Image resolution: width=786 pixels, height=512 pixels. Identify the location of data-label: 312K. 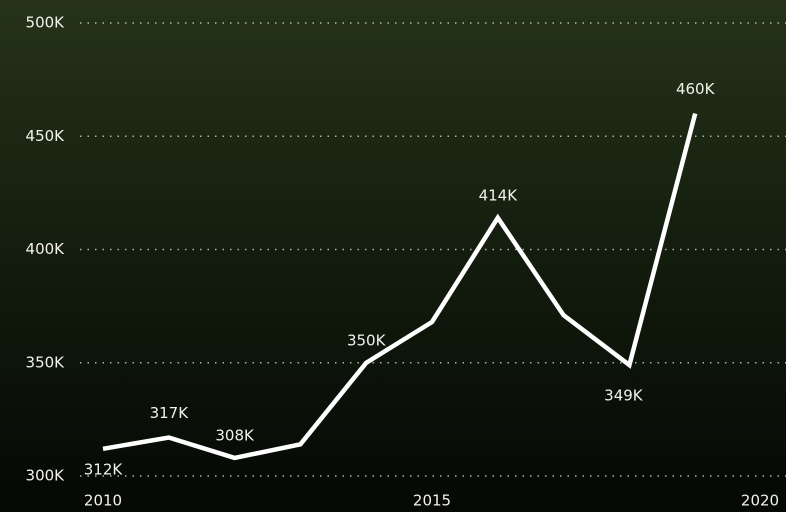
(104, 469).